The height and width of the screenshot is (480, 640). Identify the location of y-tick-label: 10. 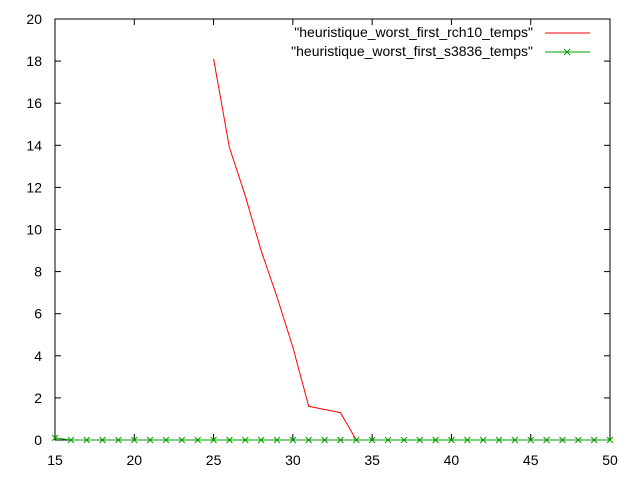
(34, 230).